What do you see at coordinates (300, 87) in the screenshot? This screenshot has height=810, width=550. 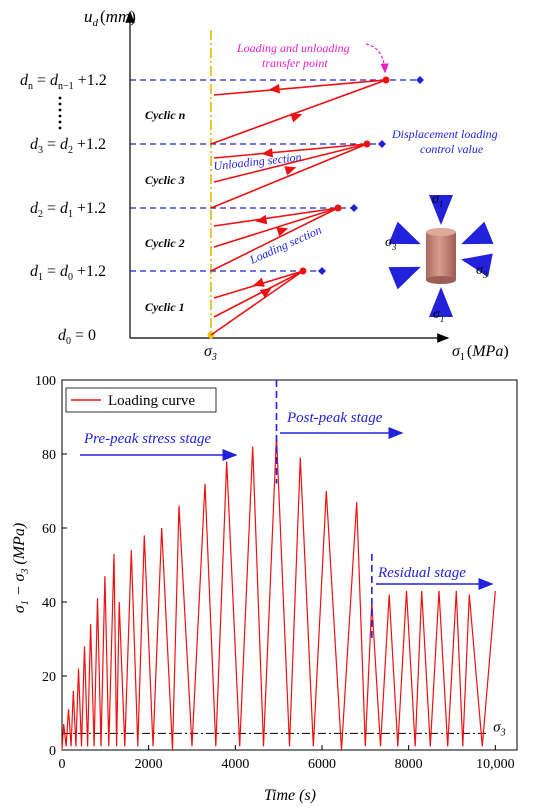 I see `cyclen-unloading` at bounding box center [300, 87].